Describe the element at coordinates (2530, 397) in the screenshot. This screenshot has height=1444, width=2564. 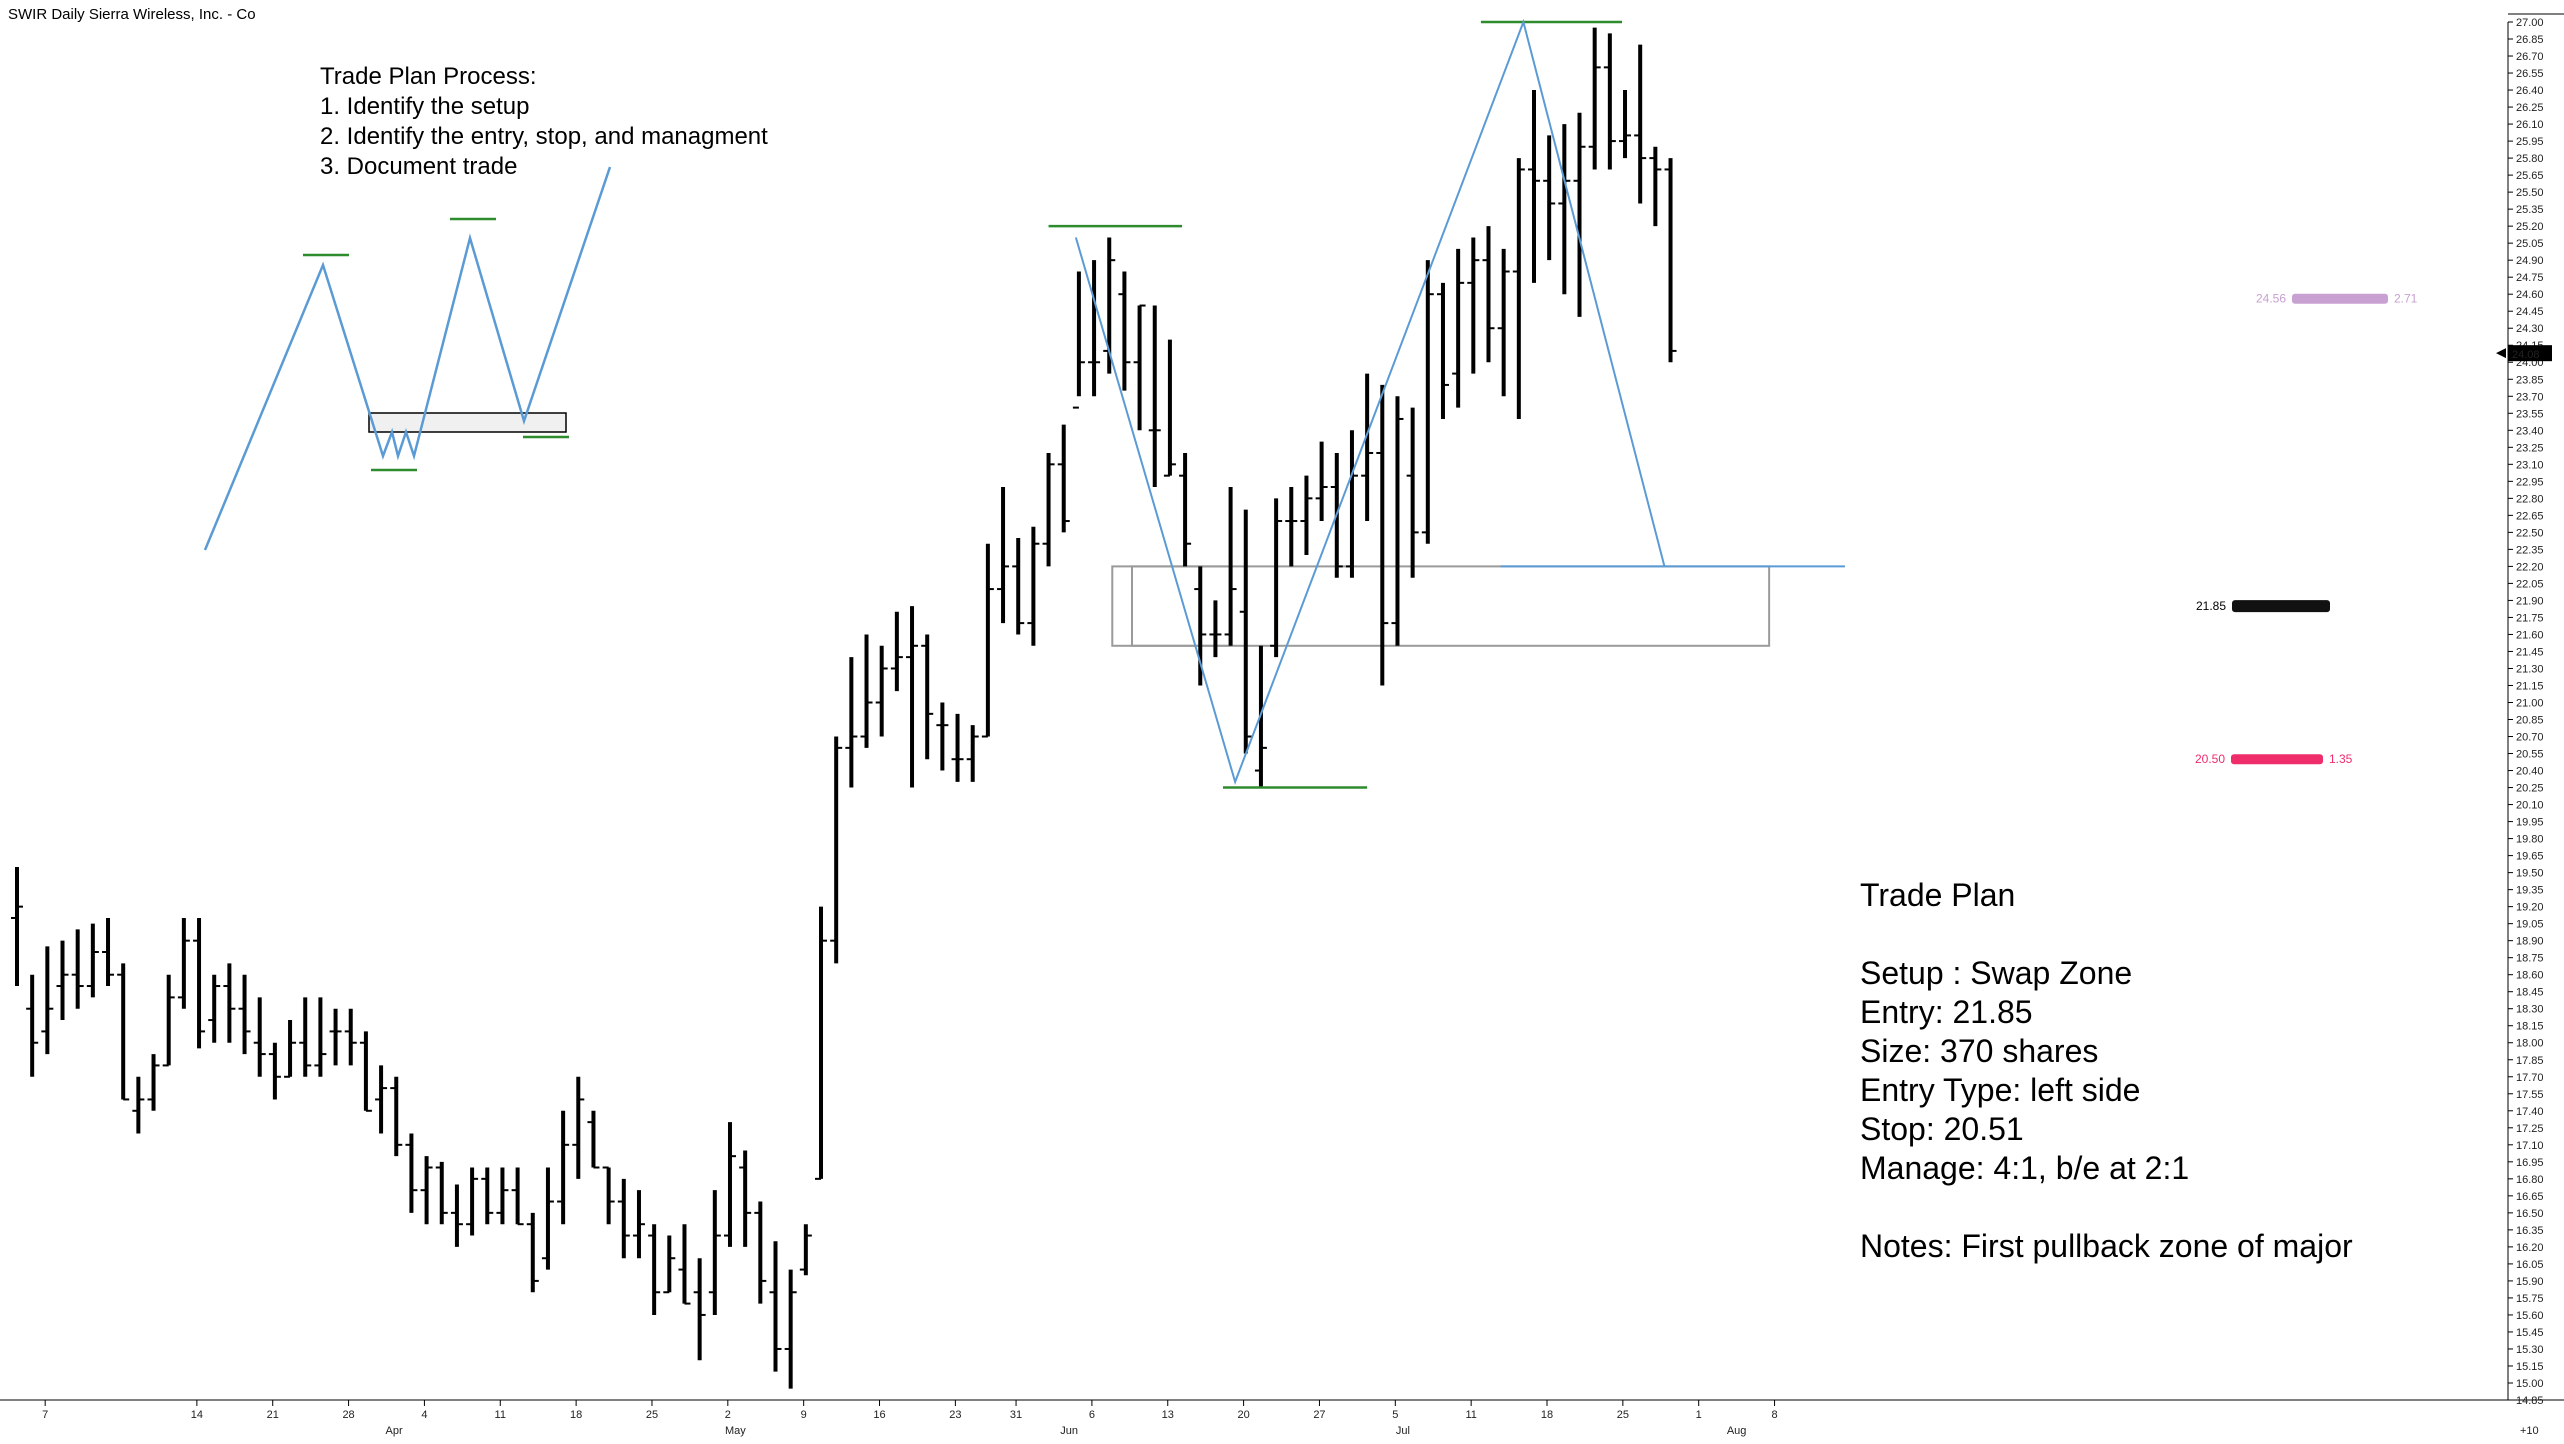
I see `y-tick-label: 23.70` at that location.